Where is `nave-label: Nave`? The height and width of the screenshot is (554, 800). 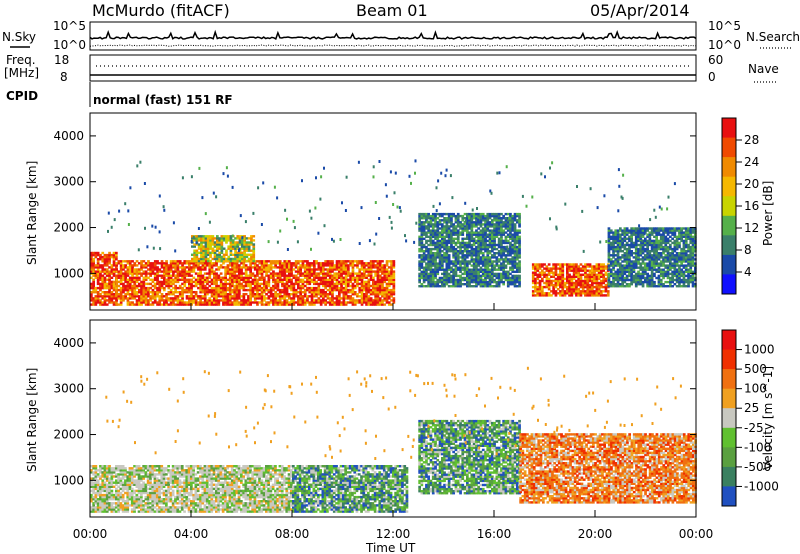
nave-label: Nave is located at coordinates (763, 69).